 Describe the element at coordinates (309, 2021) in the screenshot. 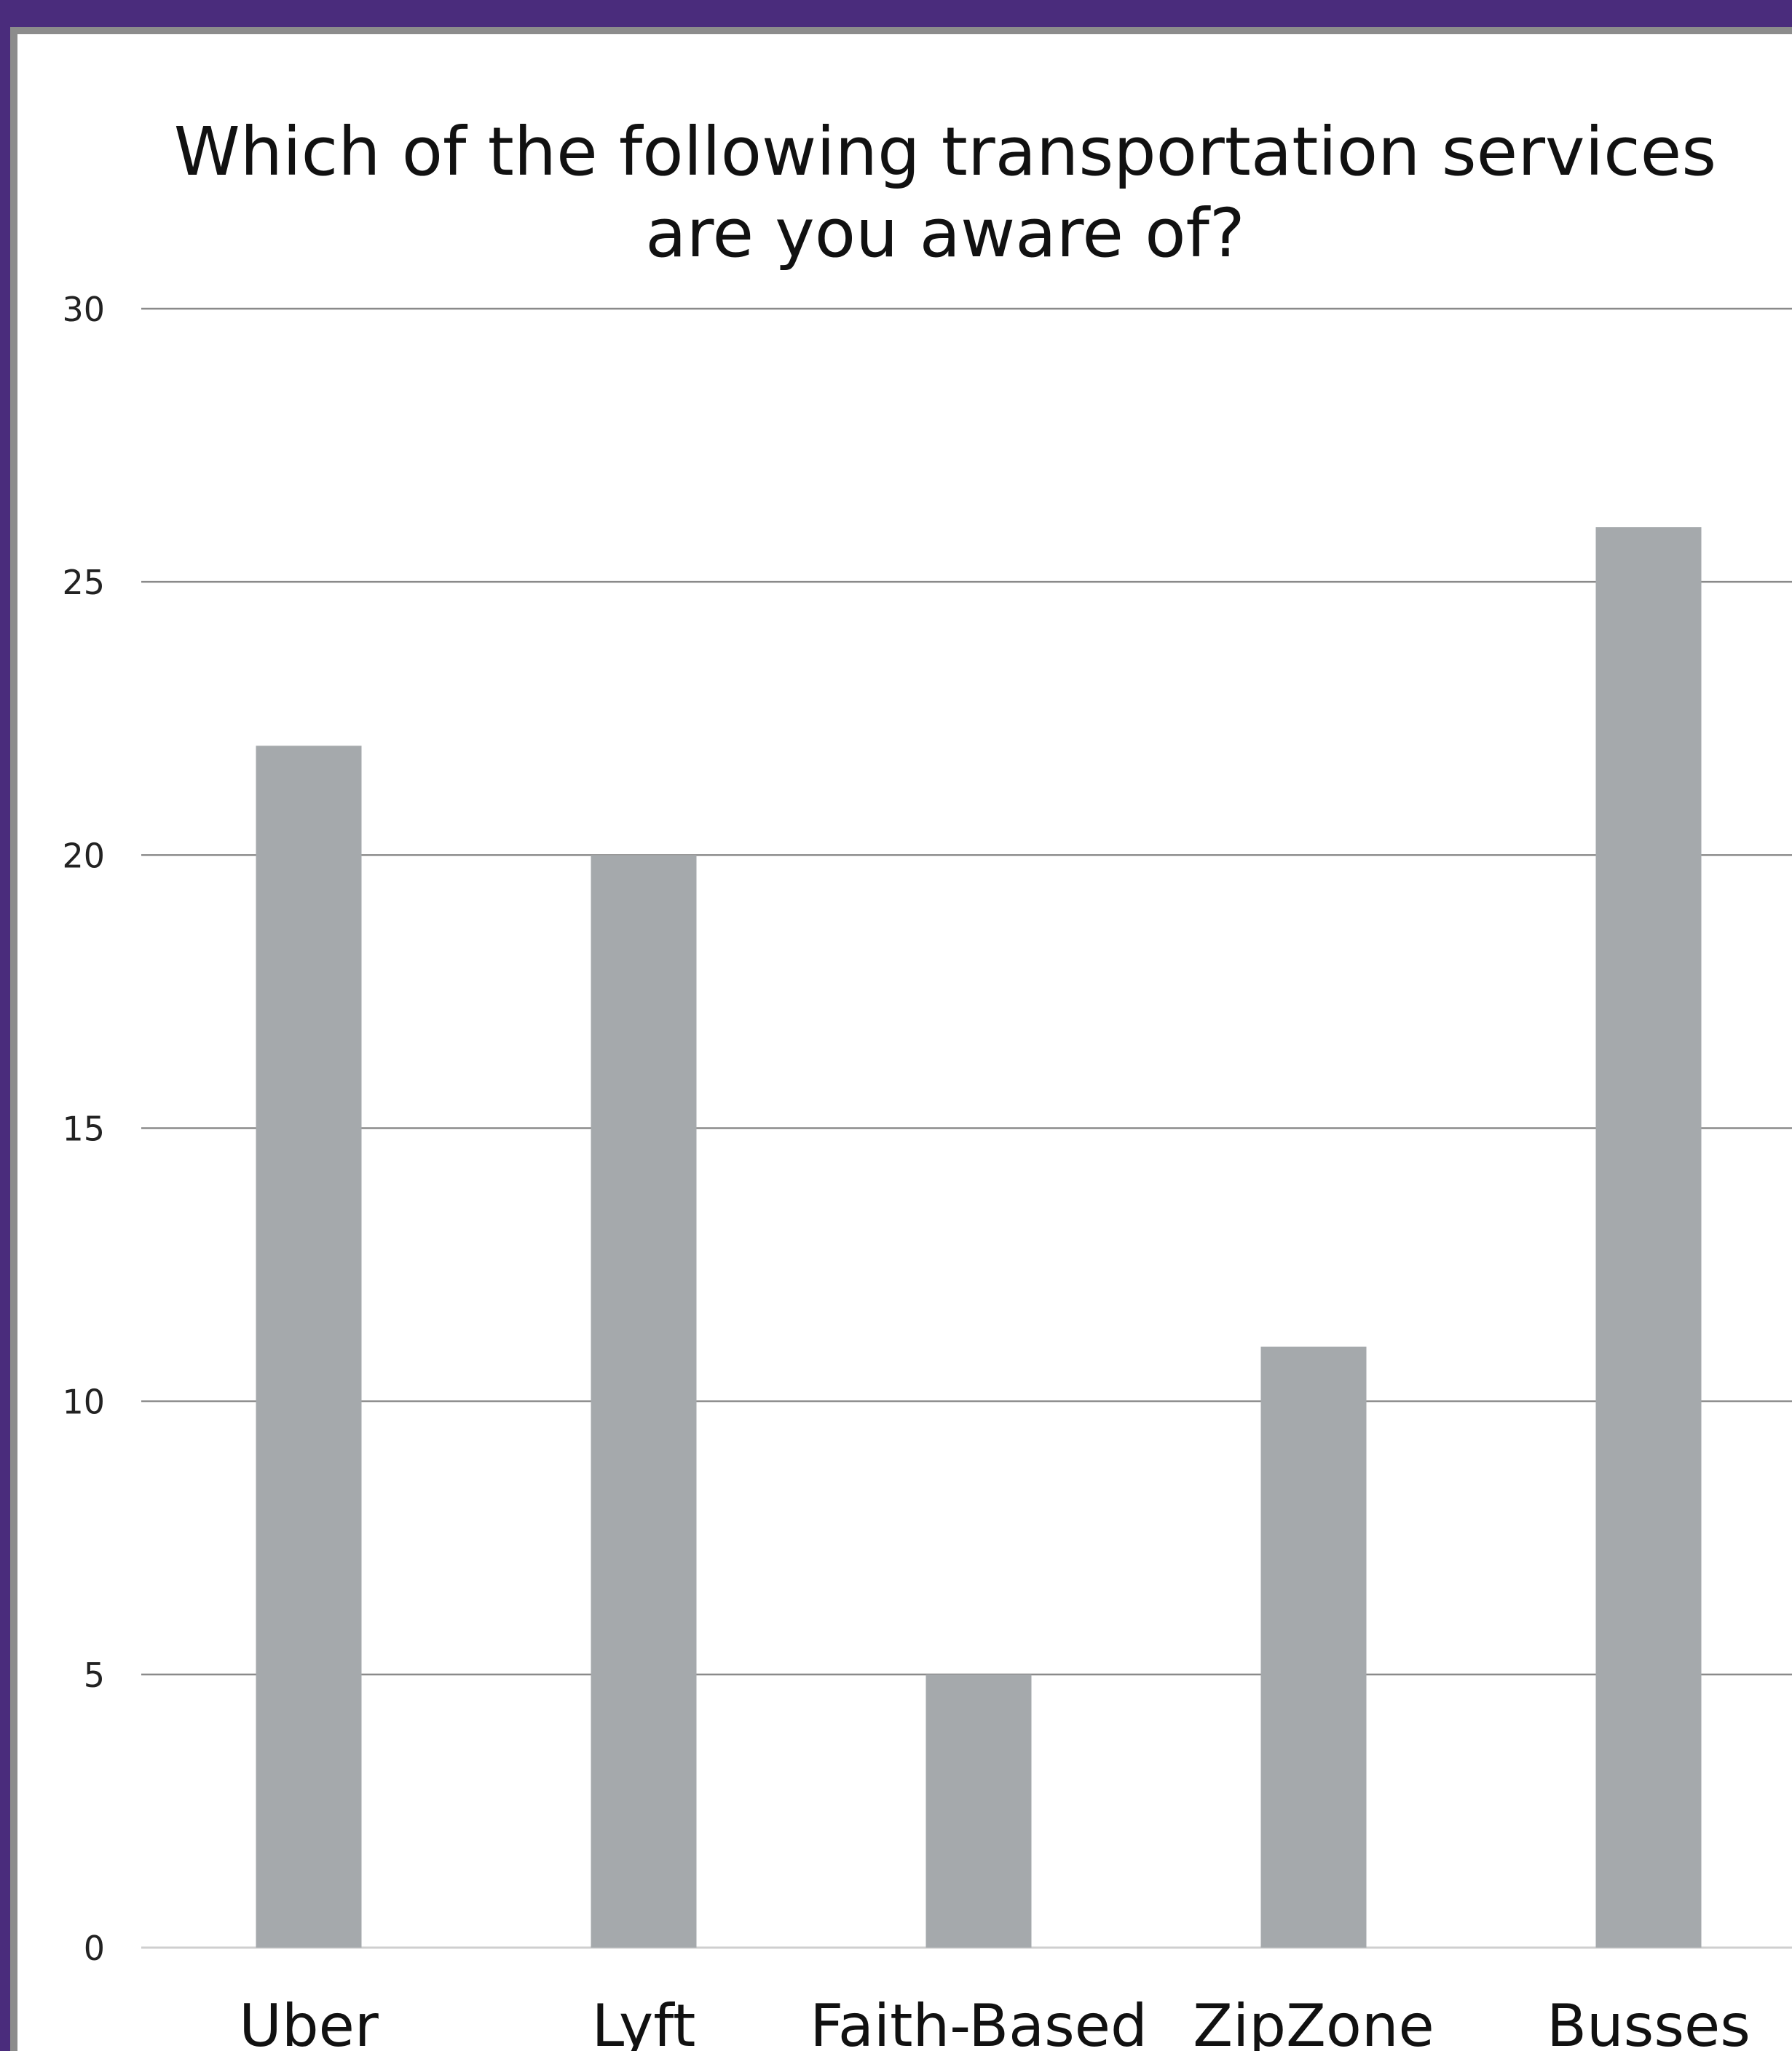

I see `x-category-label: Uber` at that location.